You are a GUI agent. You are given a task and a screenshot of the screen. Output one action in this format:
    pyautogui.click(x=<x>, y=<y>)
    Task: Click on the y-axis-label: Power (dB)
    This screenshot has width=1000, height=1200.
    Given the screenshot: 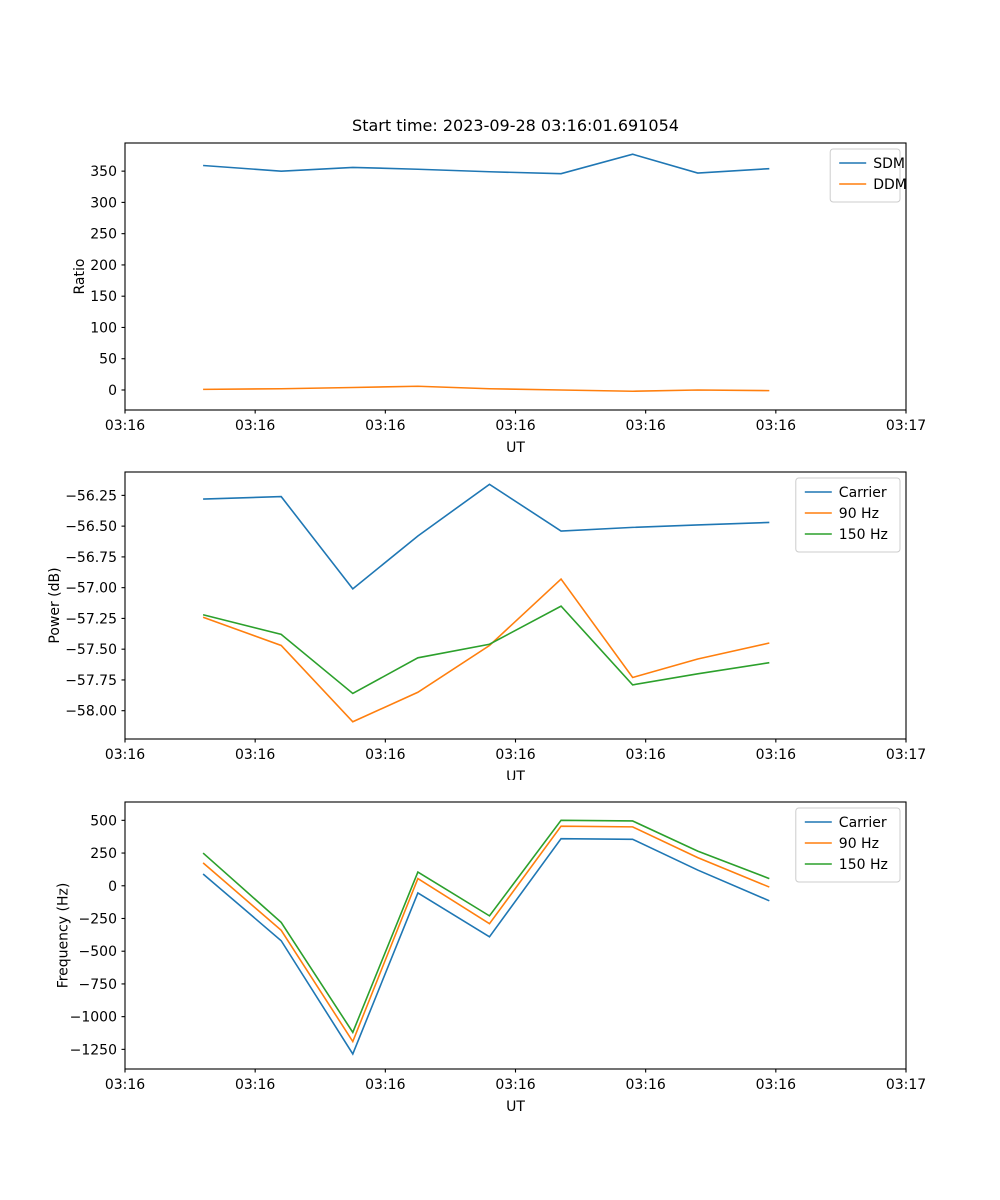 What is the action you would take?
    pyautogui.click(x=55, y=605)
    